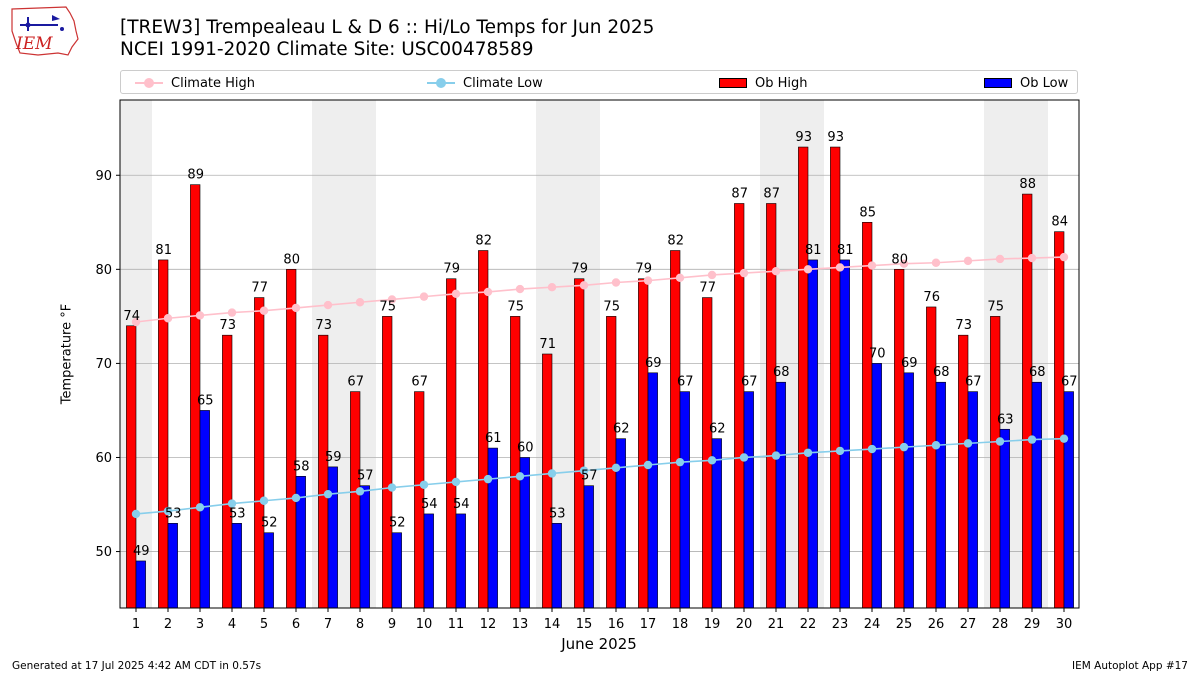 This screenshot has height=675, width=1200. Describe the element at coordinates (968, 624) in the screenshot. I see `x-tick-label: 27` at that location.